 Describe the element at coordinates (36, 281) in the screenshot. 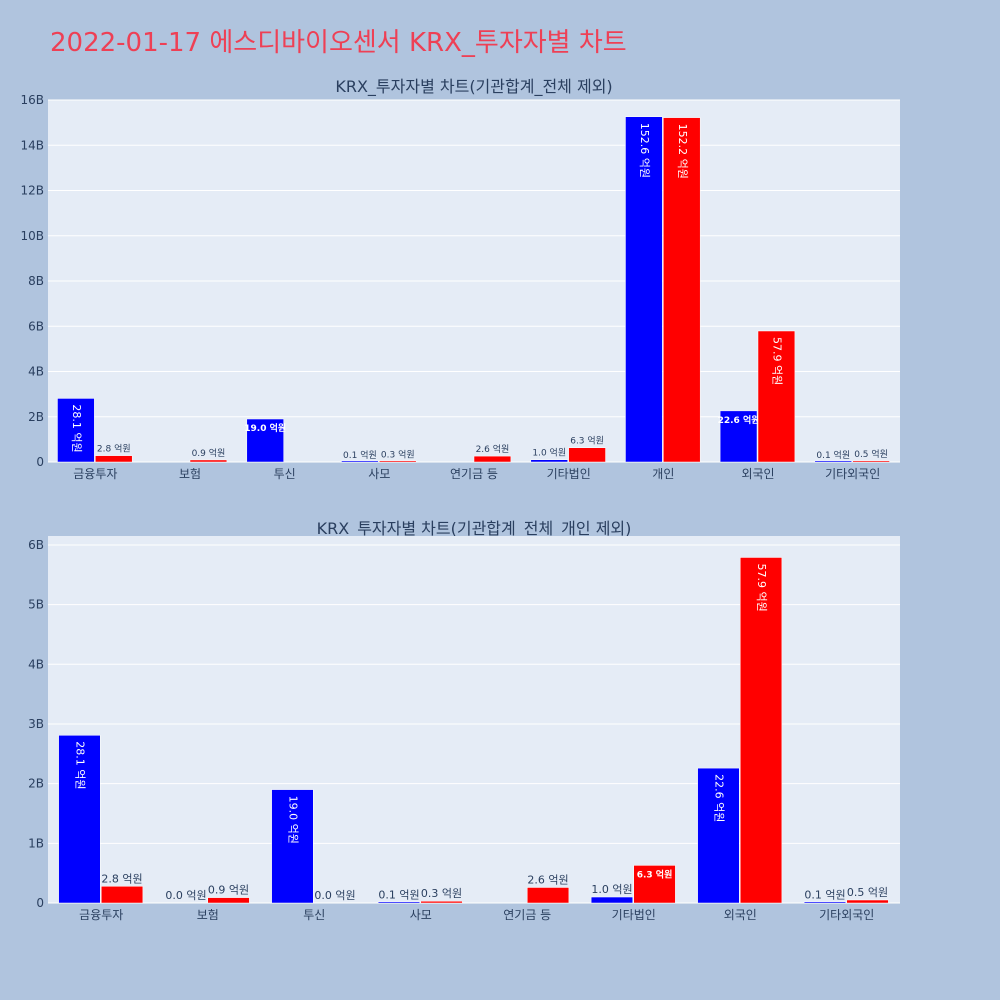

I see `y-tick-label: 8B` at that location.